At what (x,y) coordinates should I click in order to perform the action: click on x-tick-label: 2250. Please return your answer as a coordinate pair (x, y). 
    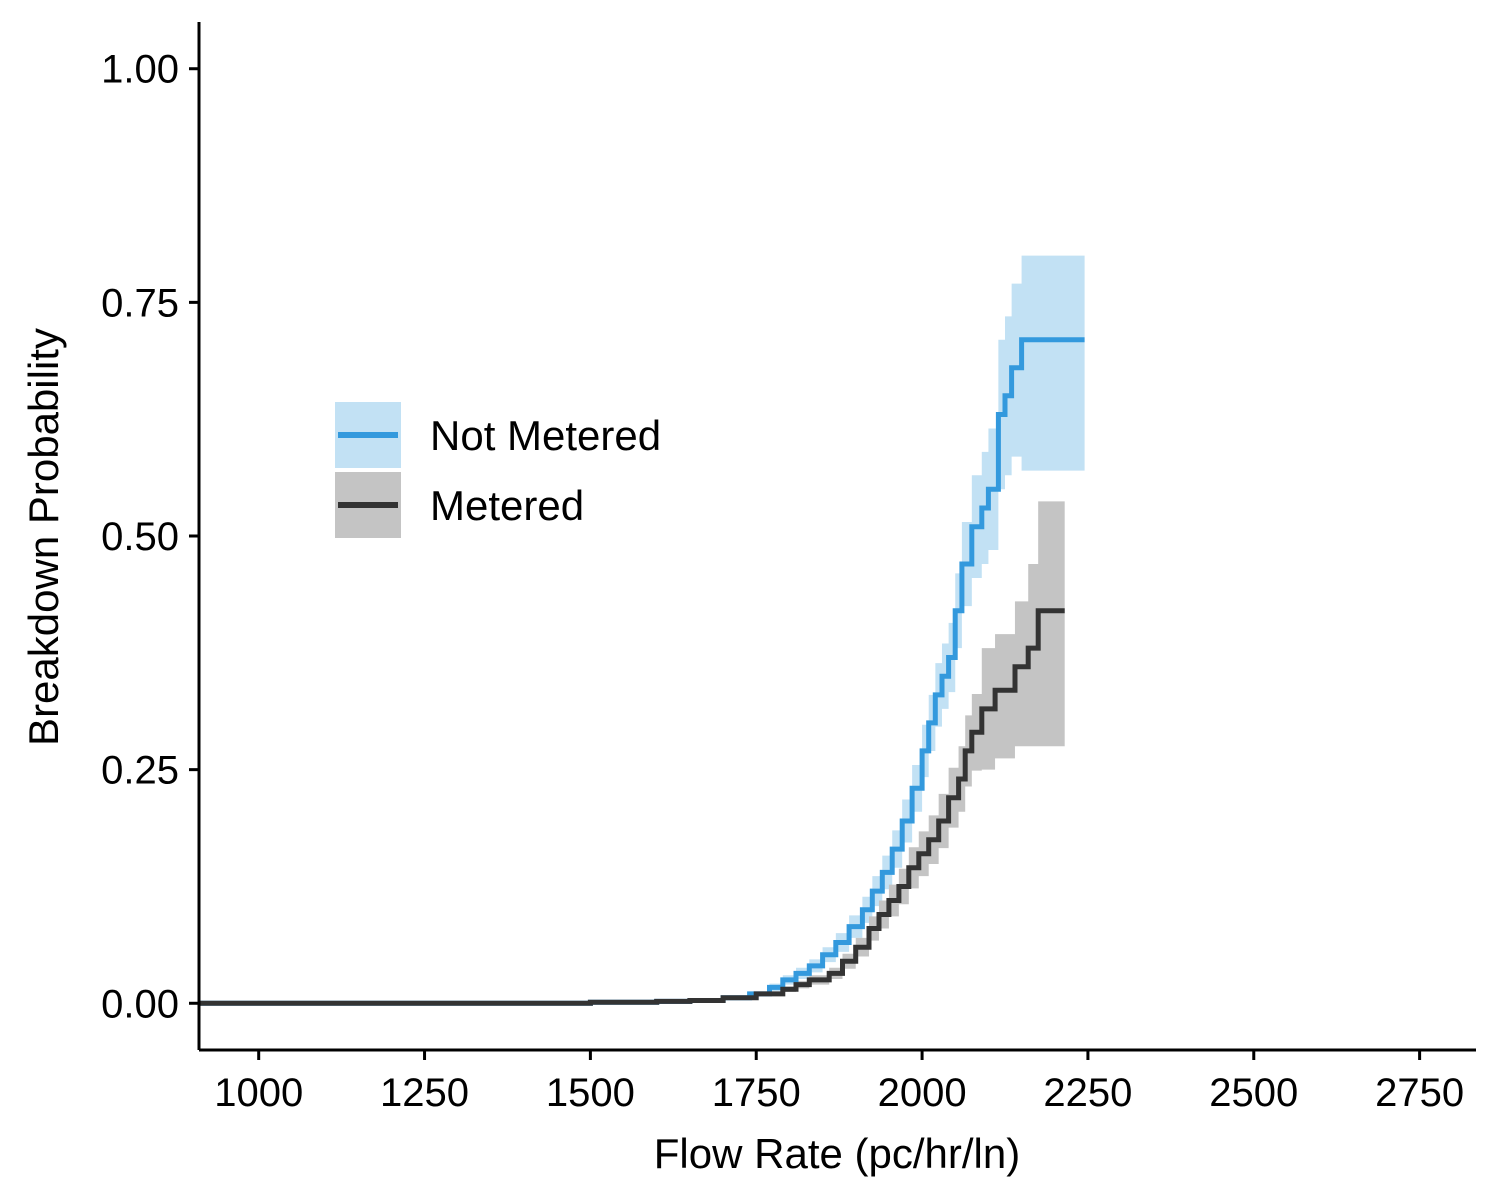
    Looking at the image, I should click on (1087, 1093).